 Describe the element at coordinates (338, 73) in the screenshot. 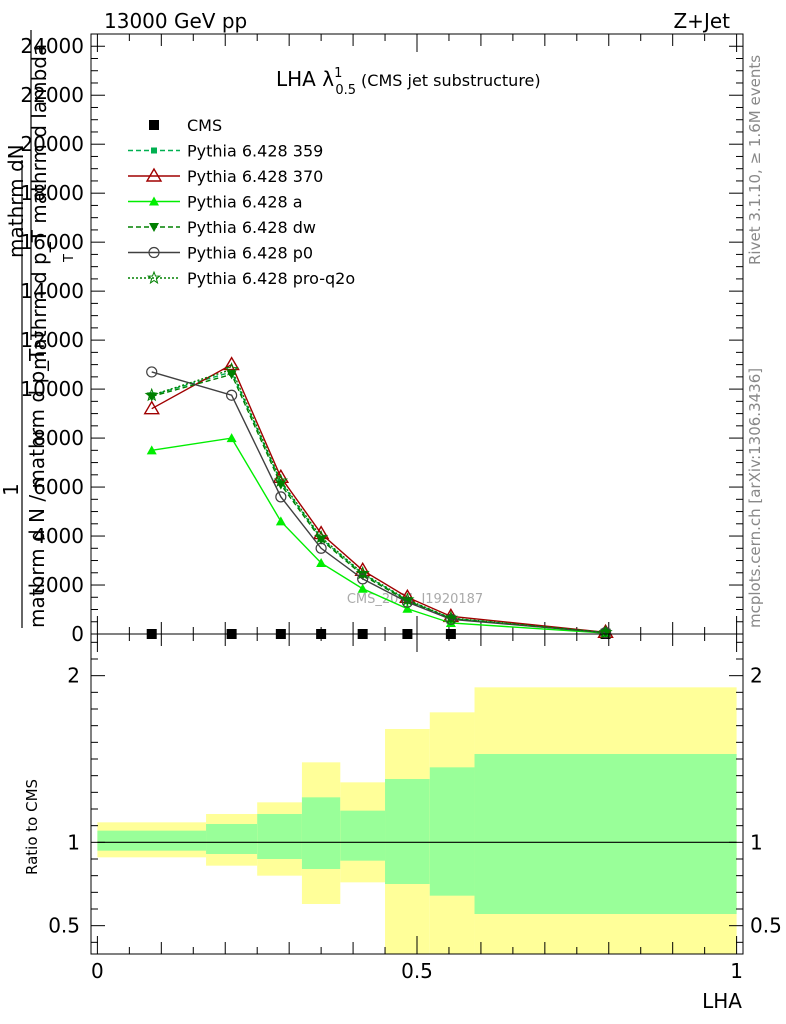

I see `plot-title-sup: 1` at that location.